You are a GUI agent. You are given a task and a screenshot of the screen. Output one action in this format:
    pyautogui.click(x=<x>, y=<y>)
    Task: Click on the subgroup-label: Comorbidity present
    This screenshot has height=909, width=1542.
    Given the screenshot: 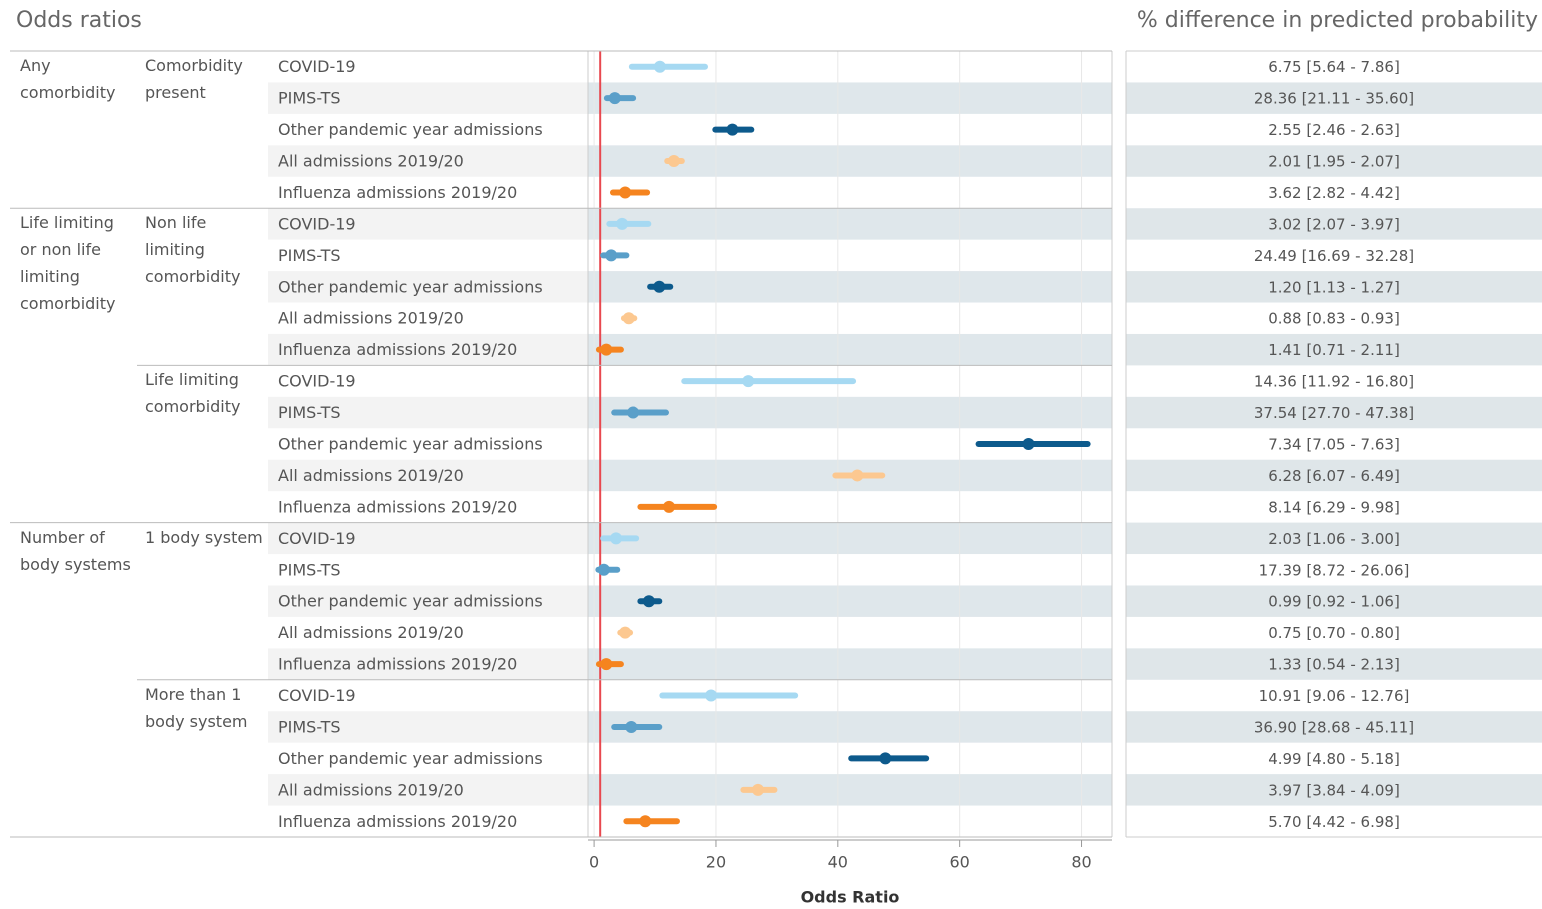 What is the action you would take?
    pyautogui.click(x=194, y=79)
    